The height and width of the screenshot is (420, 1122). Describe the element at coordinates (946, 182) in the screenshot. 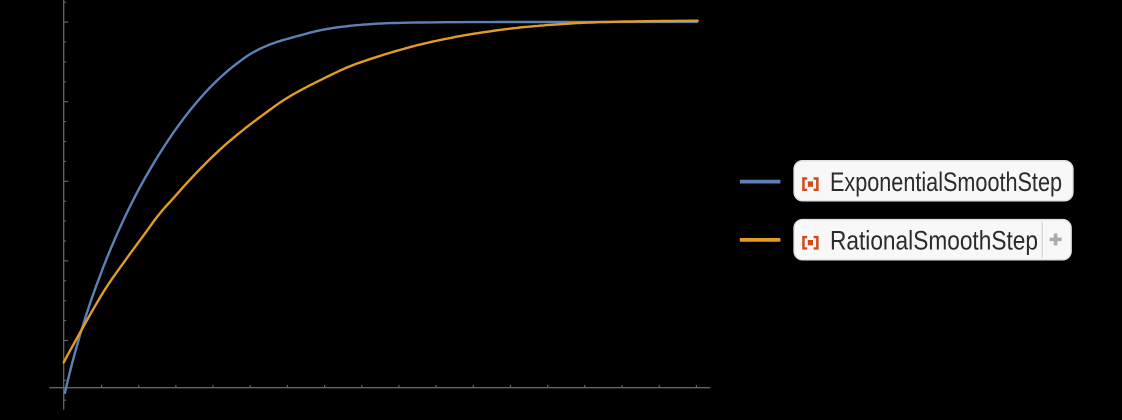

I see `svg-text: ExponentialSmoothStep` at that location.